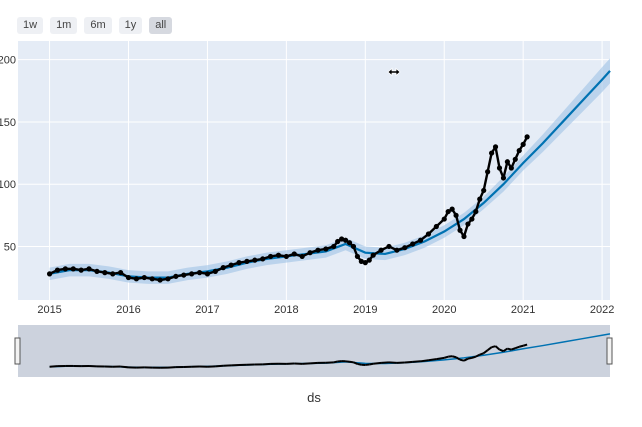  What do you see at coordinates (8, 154) in the screenshot?
I see `y-axis-ticks: 50 100 150 200` at bounding box center [8, 154].